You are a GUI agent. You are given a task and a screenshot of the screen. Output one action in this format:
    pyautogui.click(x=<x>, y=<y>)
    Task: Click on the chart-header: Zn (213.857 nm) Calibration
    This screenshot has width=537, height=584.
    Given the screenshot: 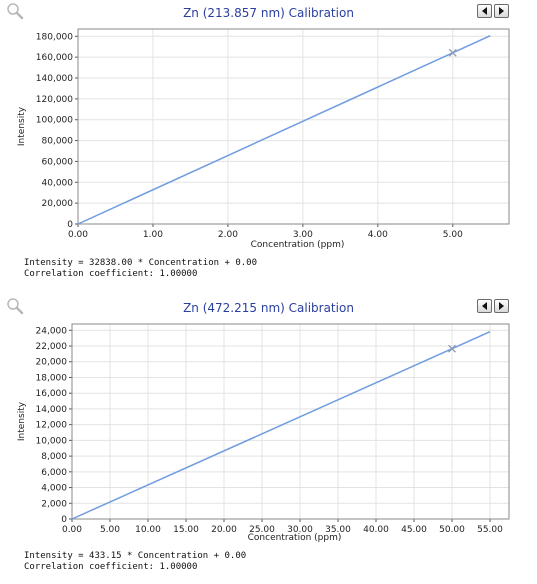 What is the action you would take?
    pyautogui.click(x=268, y=12)
    